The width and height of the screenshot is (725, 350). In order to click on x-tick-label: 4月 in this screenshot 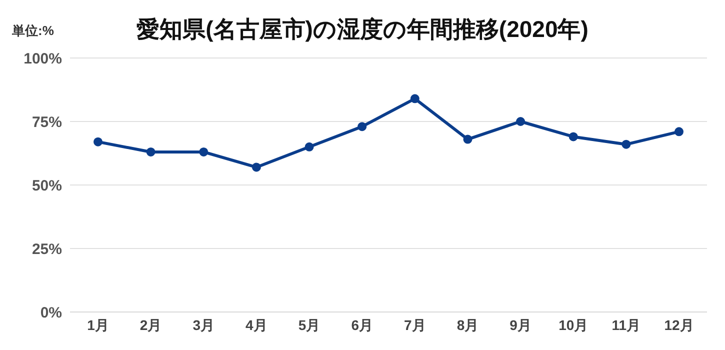, I will do `click(257, 324)`.